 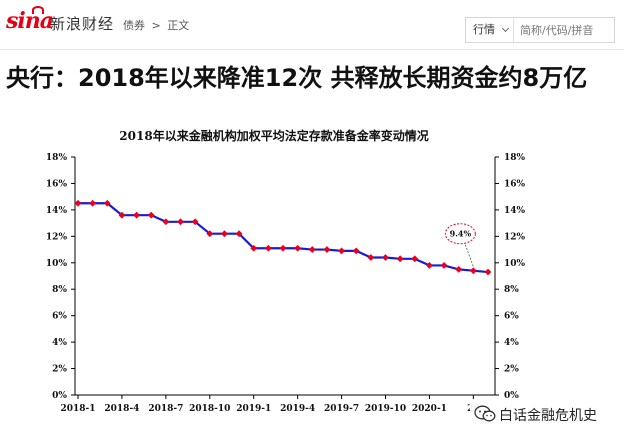 I want to click on y-tick-label-right: 2%, so click(x=511, y=370).